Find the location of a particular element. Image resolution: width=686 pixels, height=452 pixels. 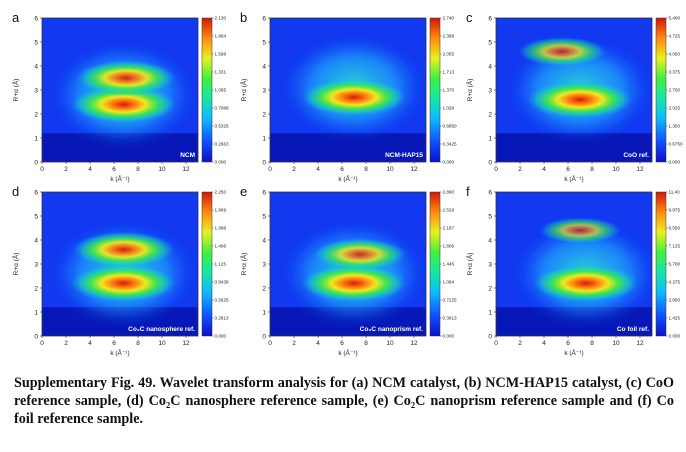

colorbar-tick-label: 0.8438 is located at coordinates (222, 282).